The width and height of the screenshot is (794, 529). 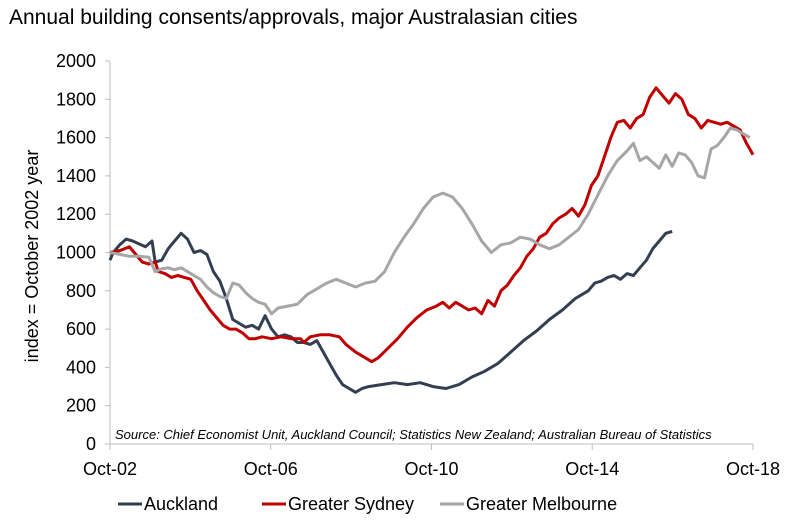 I want to click on legend-label: Greater Melbourne, so click(x=541, y=504).